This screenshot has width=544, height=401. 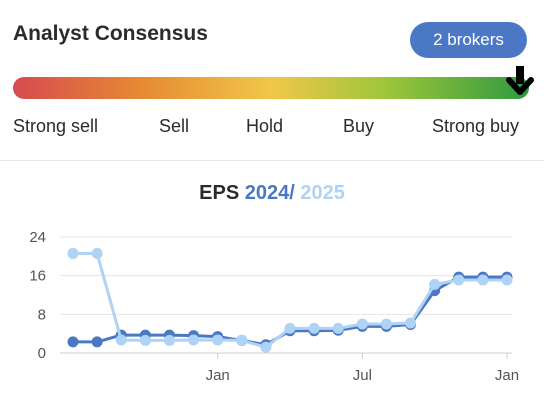 What do you see at coordinates (271, 88) in the screenshot?
I see `consensus-gradient-bar` at bounding box center [271, 88].